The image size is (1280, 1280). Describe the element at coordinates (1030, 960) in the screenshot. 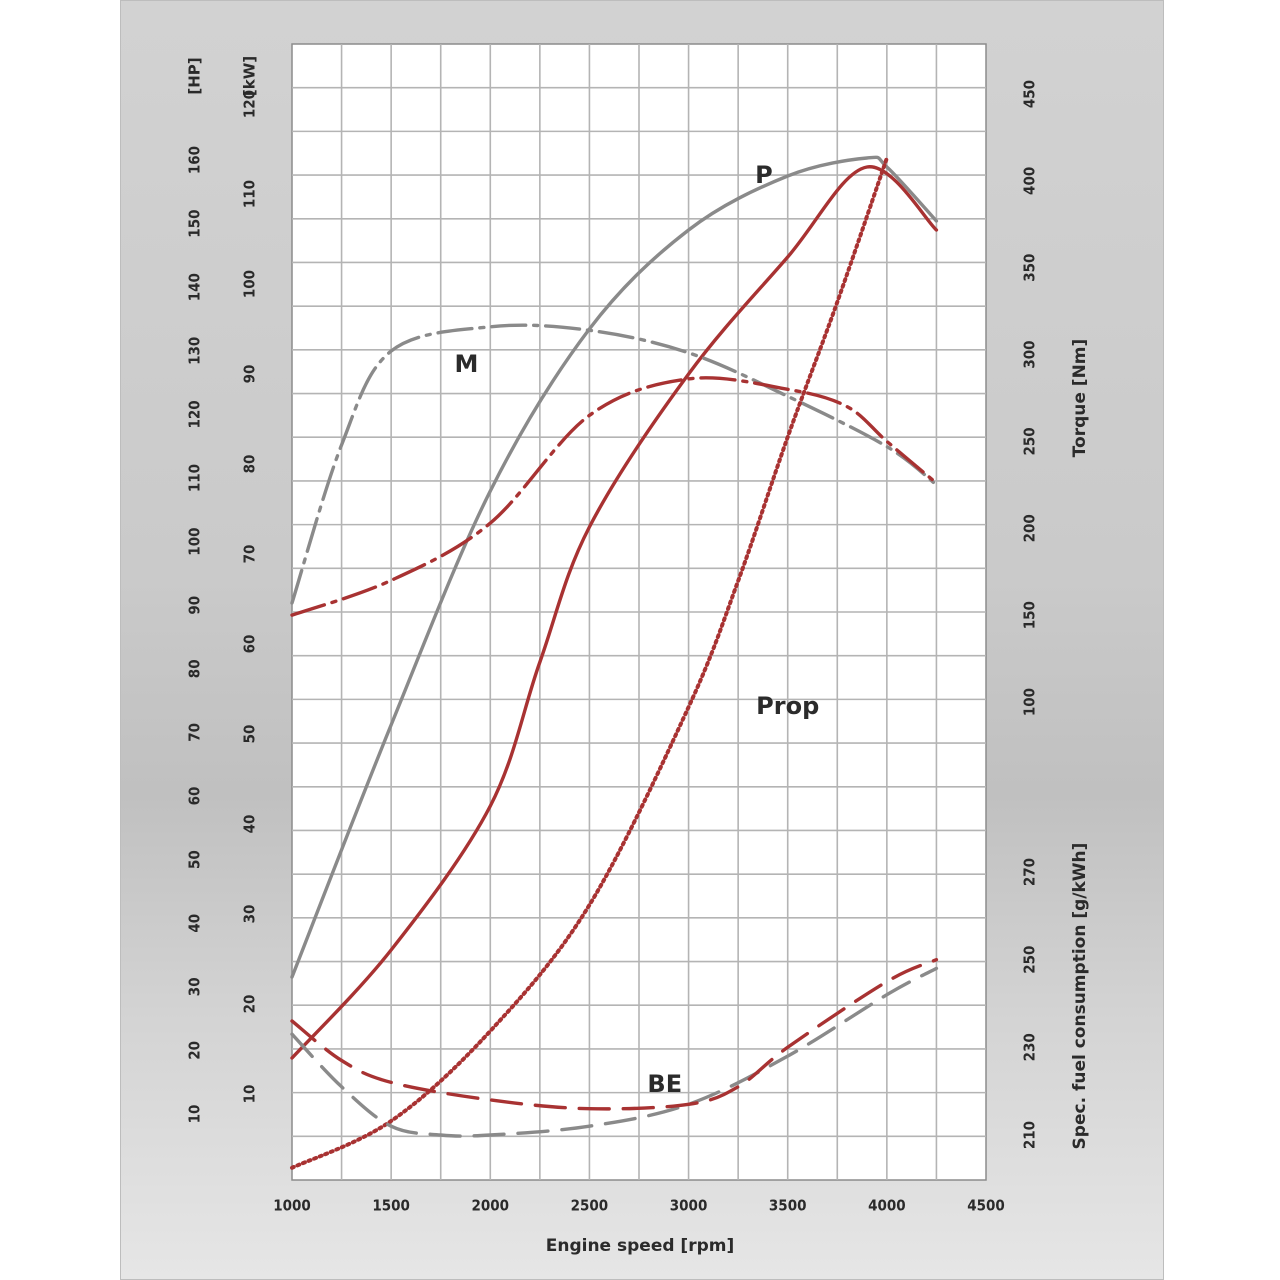

I see `y-tick-label-fuel: 250` at that location.